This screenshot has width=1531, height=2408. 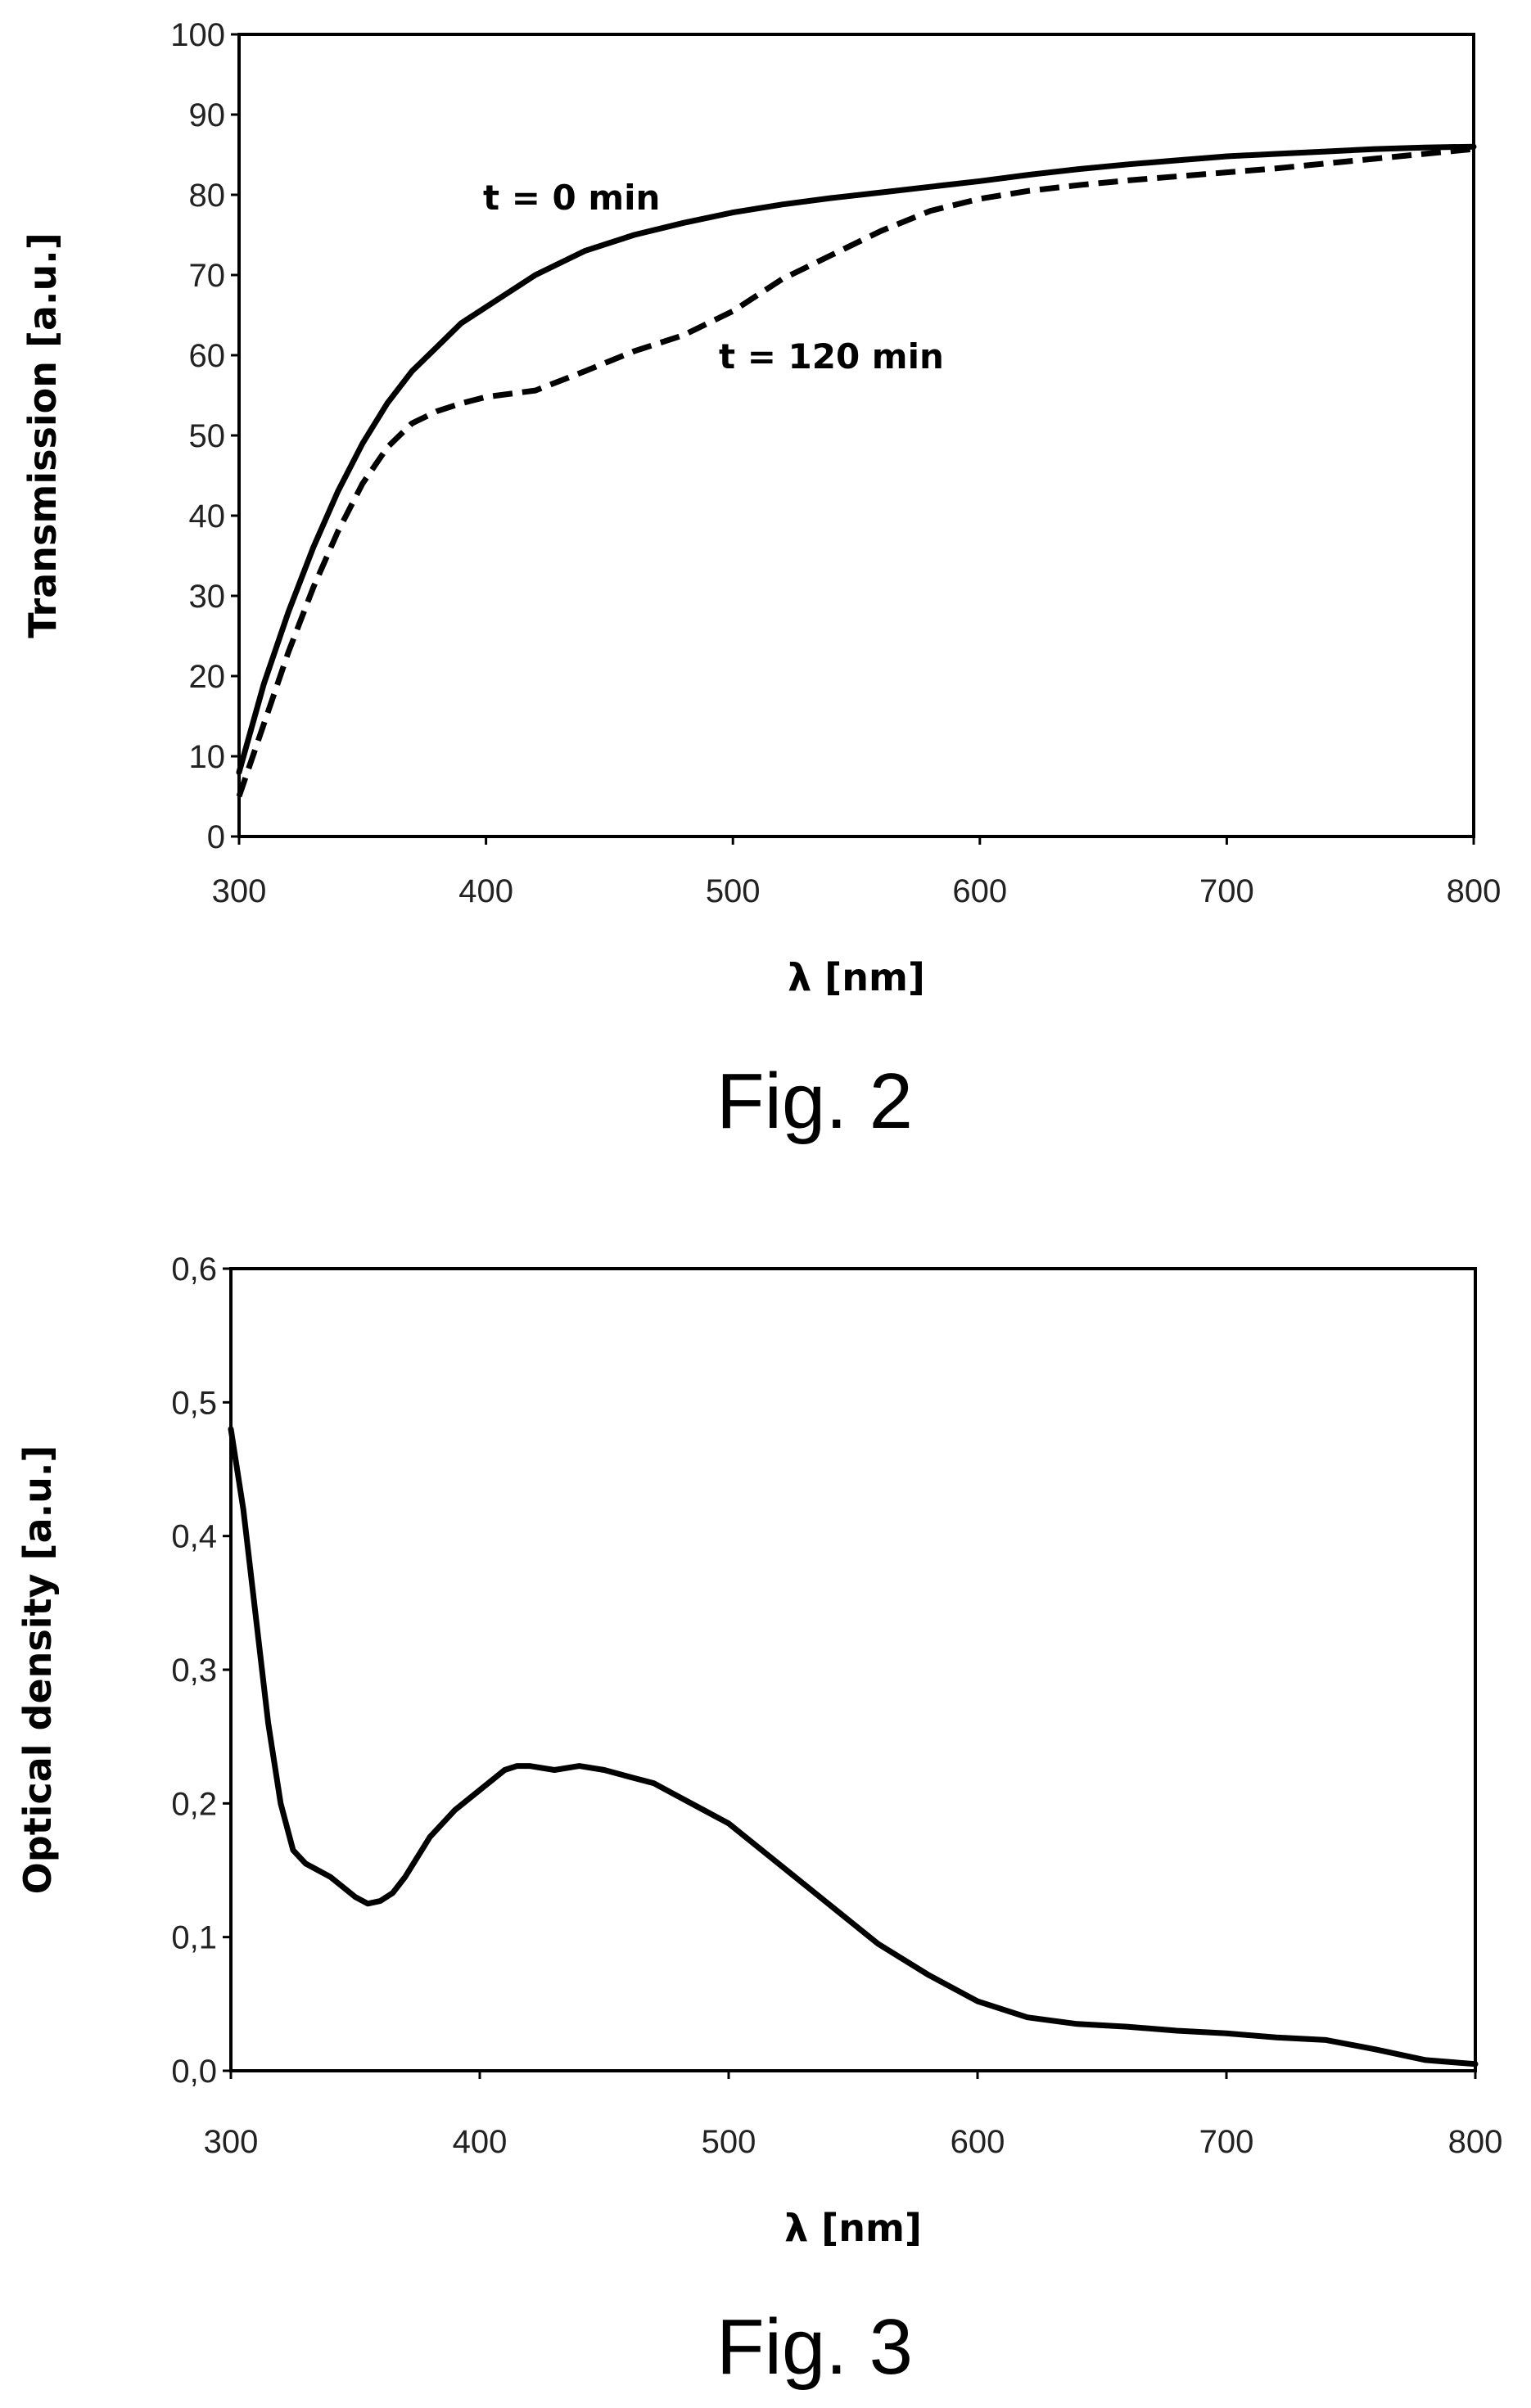 I want to click on y-tick-label: 0,4, so click(x=194, y=1537).